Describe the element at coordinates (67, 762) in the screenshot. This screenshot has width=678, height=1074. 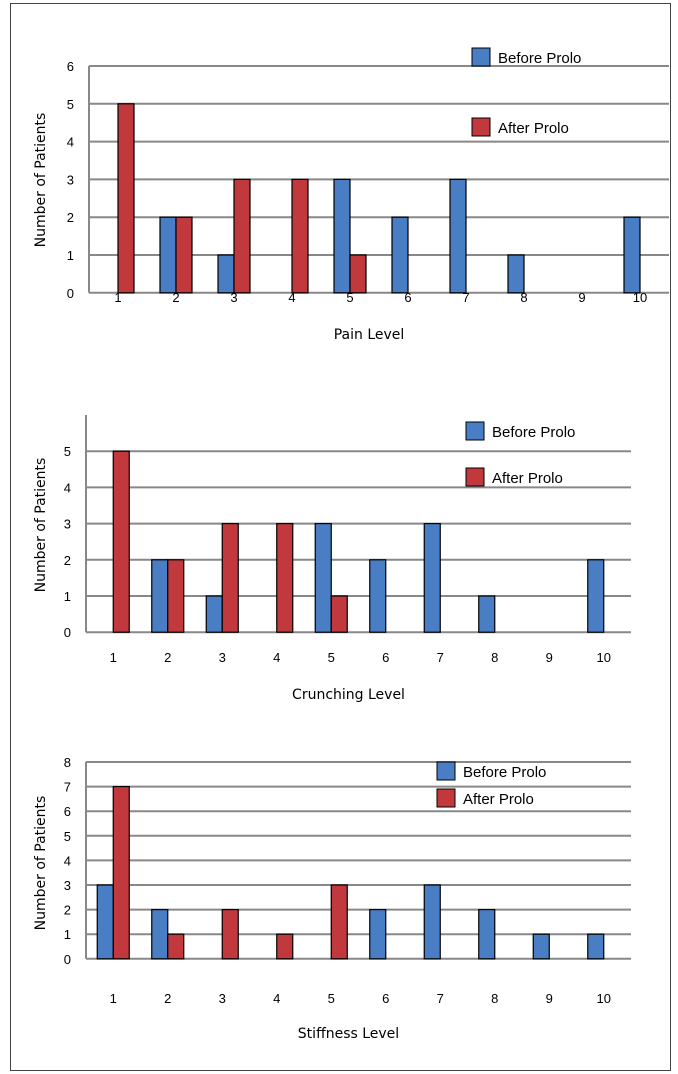
I see `y-tick-label: 8` at that location.